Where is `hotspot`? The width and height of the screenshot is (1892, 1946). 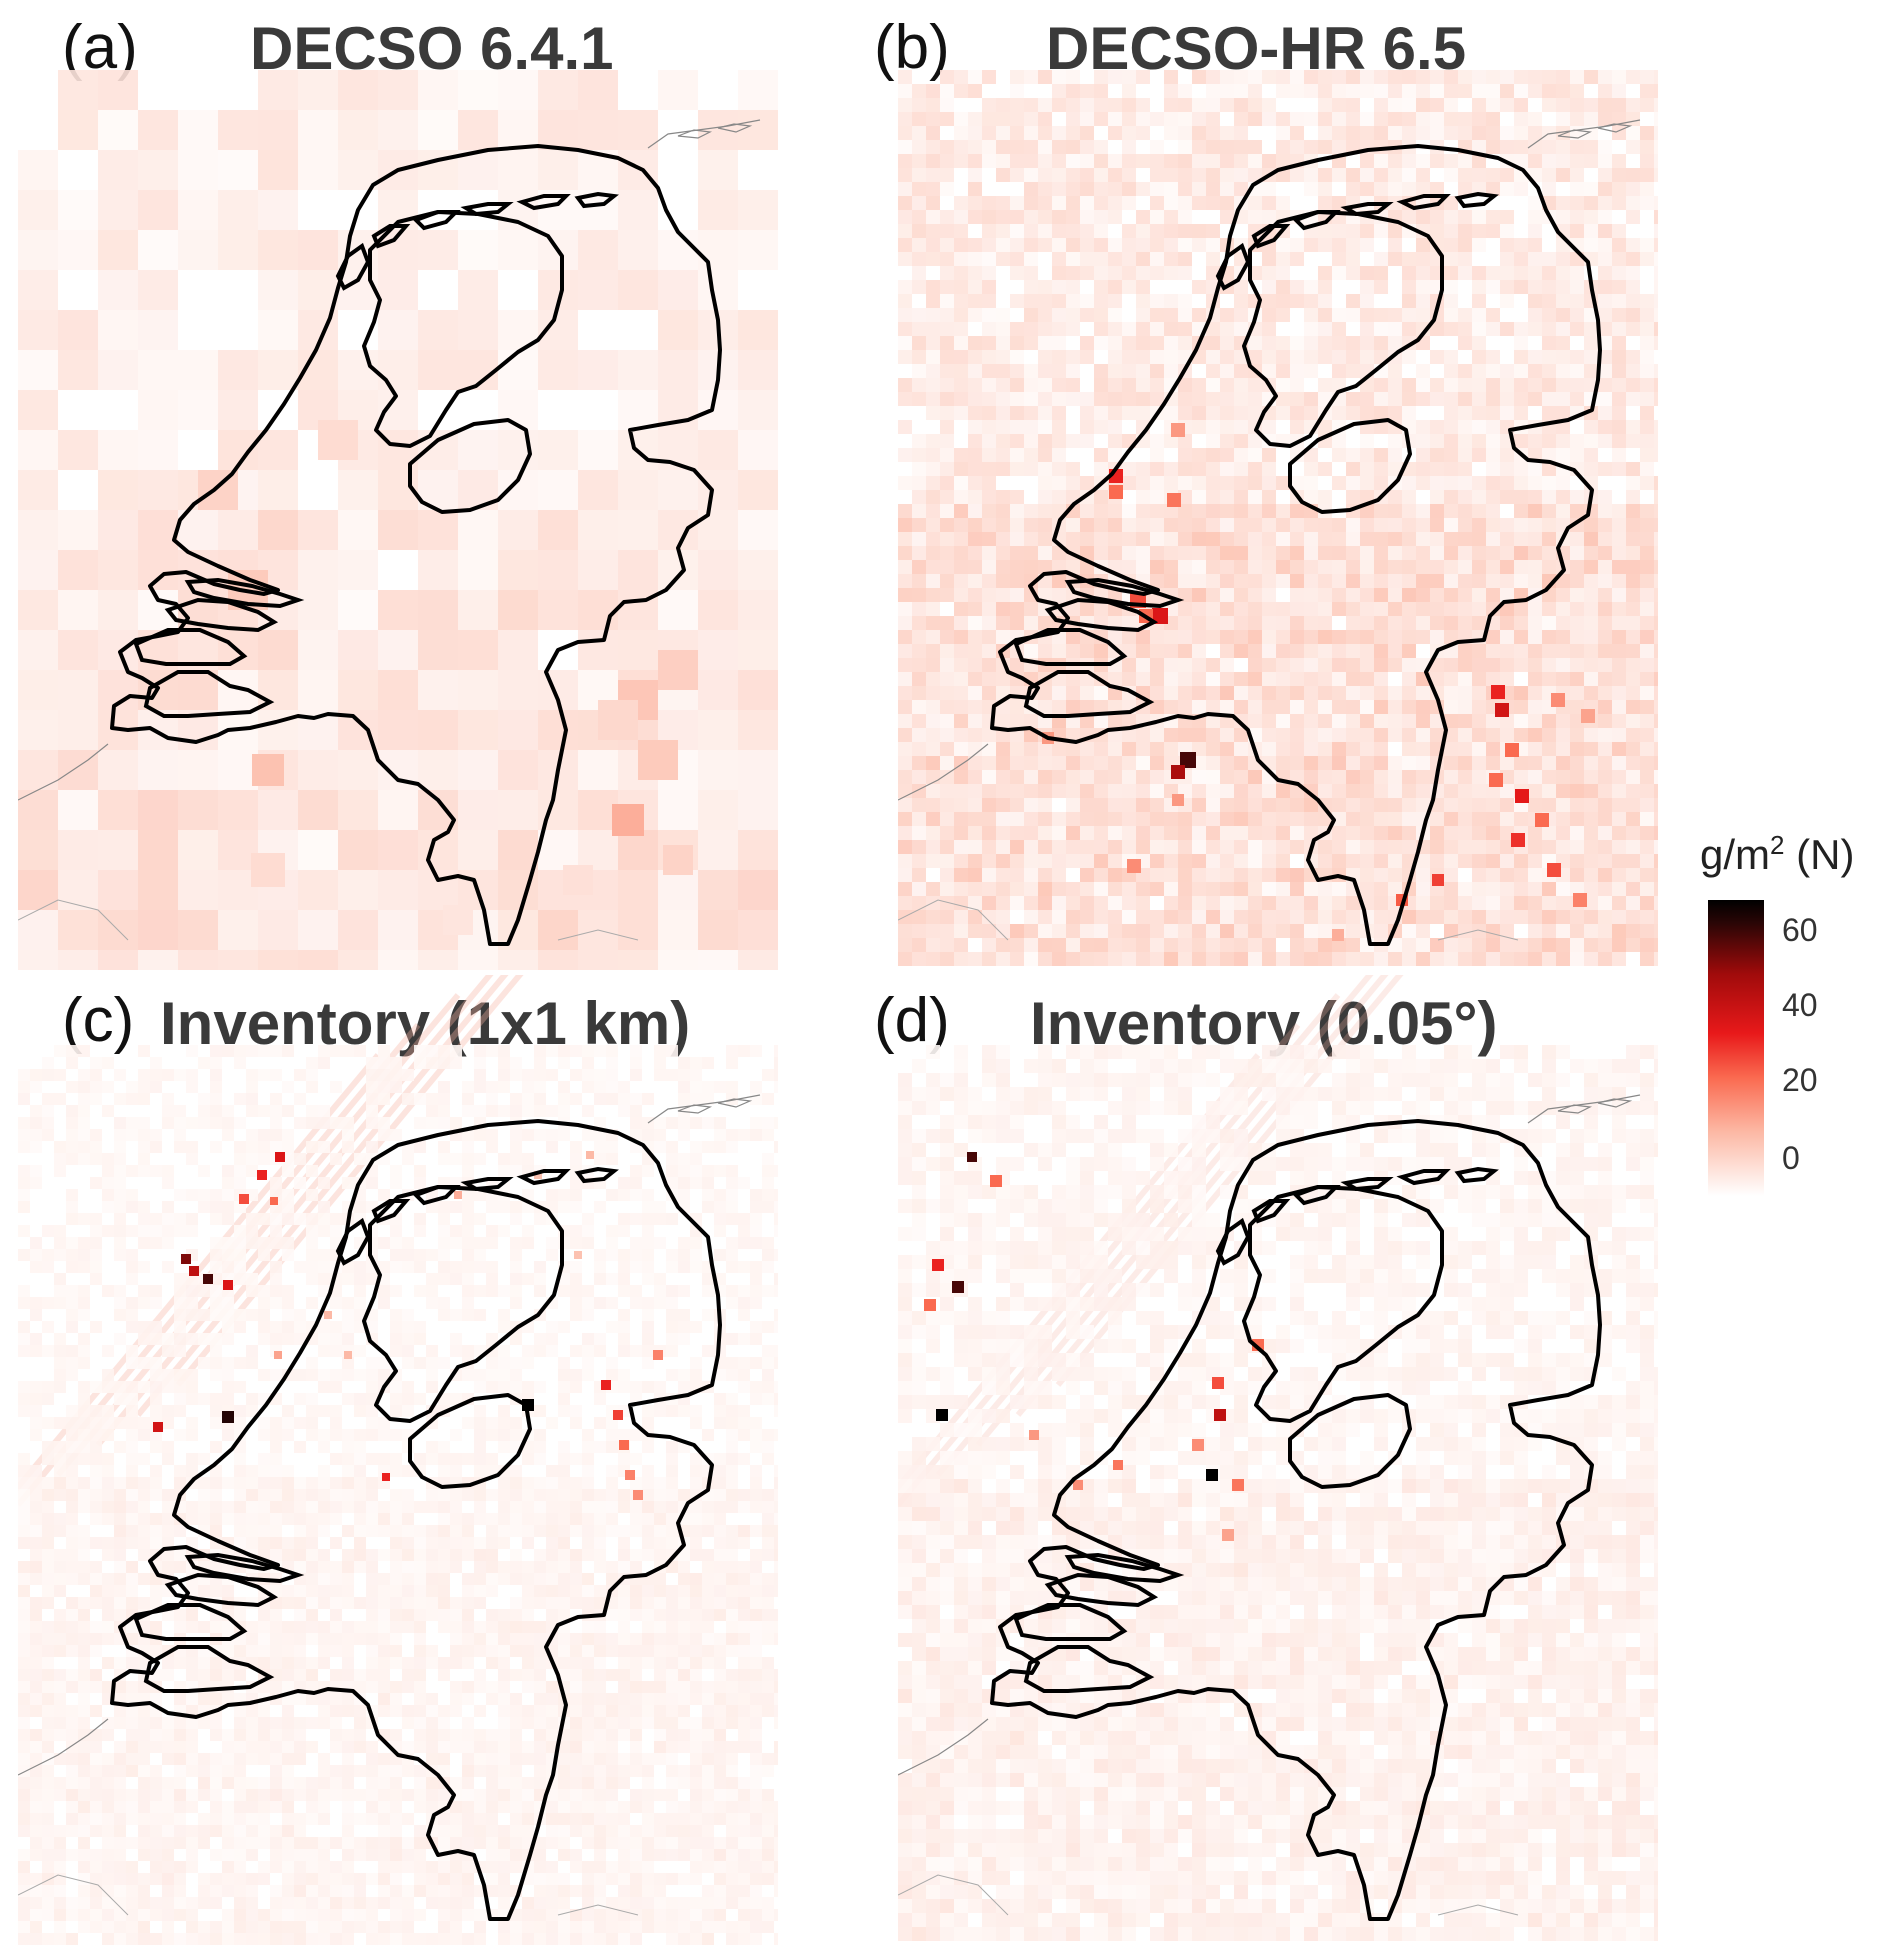 hotspot is located at coordinates (1496, 780).